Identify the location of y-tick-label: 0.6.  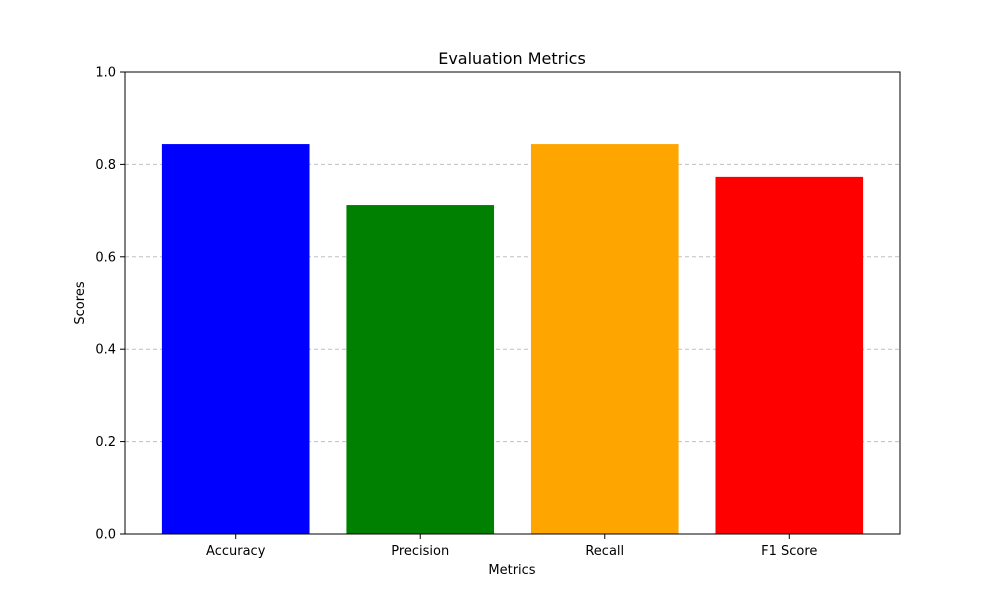
(105, 257).